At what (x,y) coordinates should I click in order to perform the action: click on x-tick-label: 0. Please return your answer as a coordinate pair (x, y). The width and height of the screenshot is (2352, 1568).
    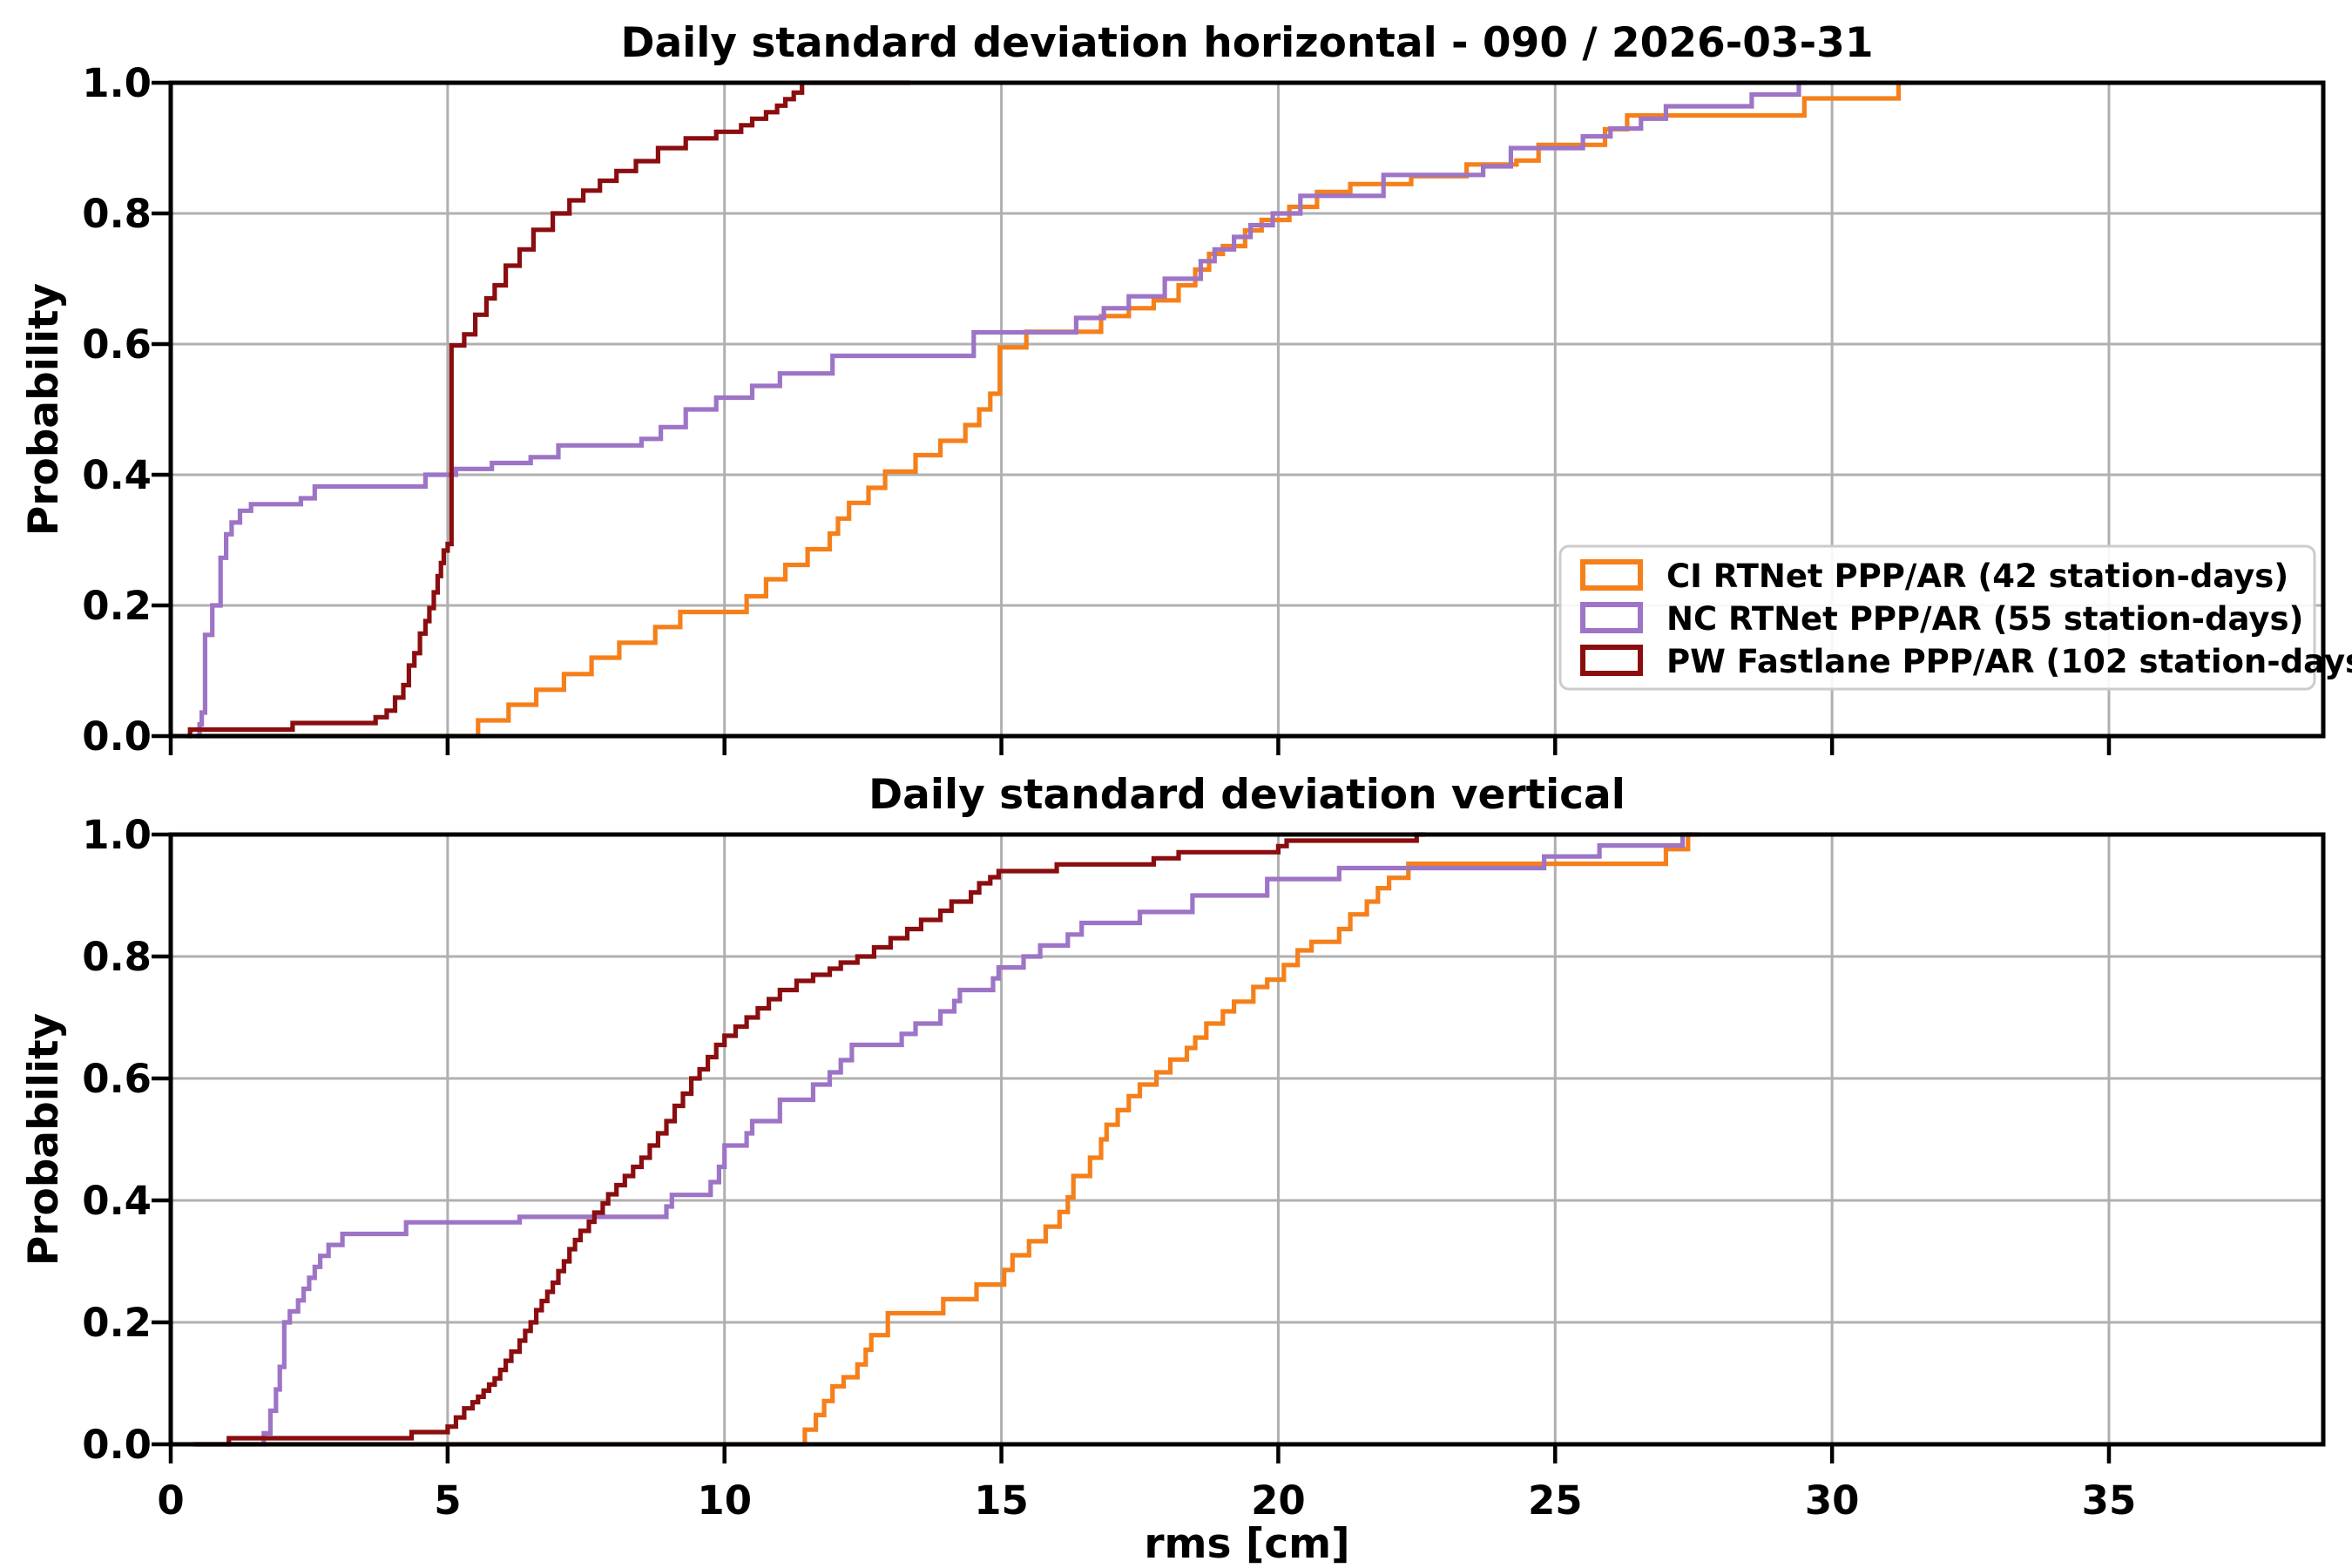
    Looking at the image, I should click on (170, 1500).